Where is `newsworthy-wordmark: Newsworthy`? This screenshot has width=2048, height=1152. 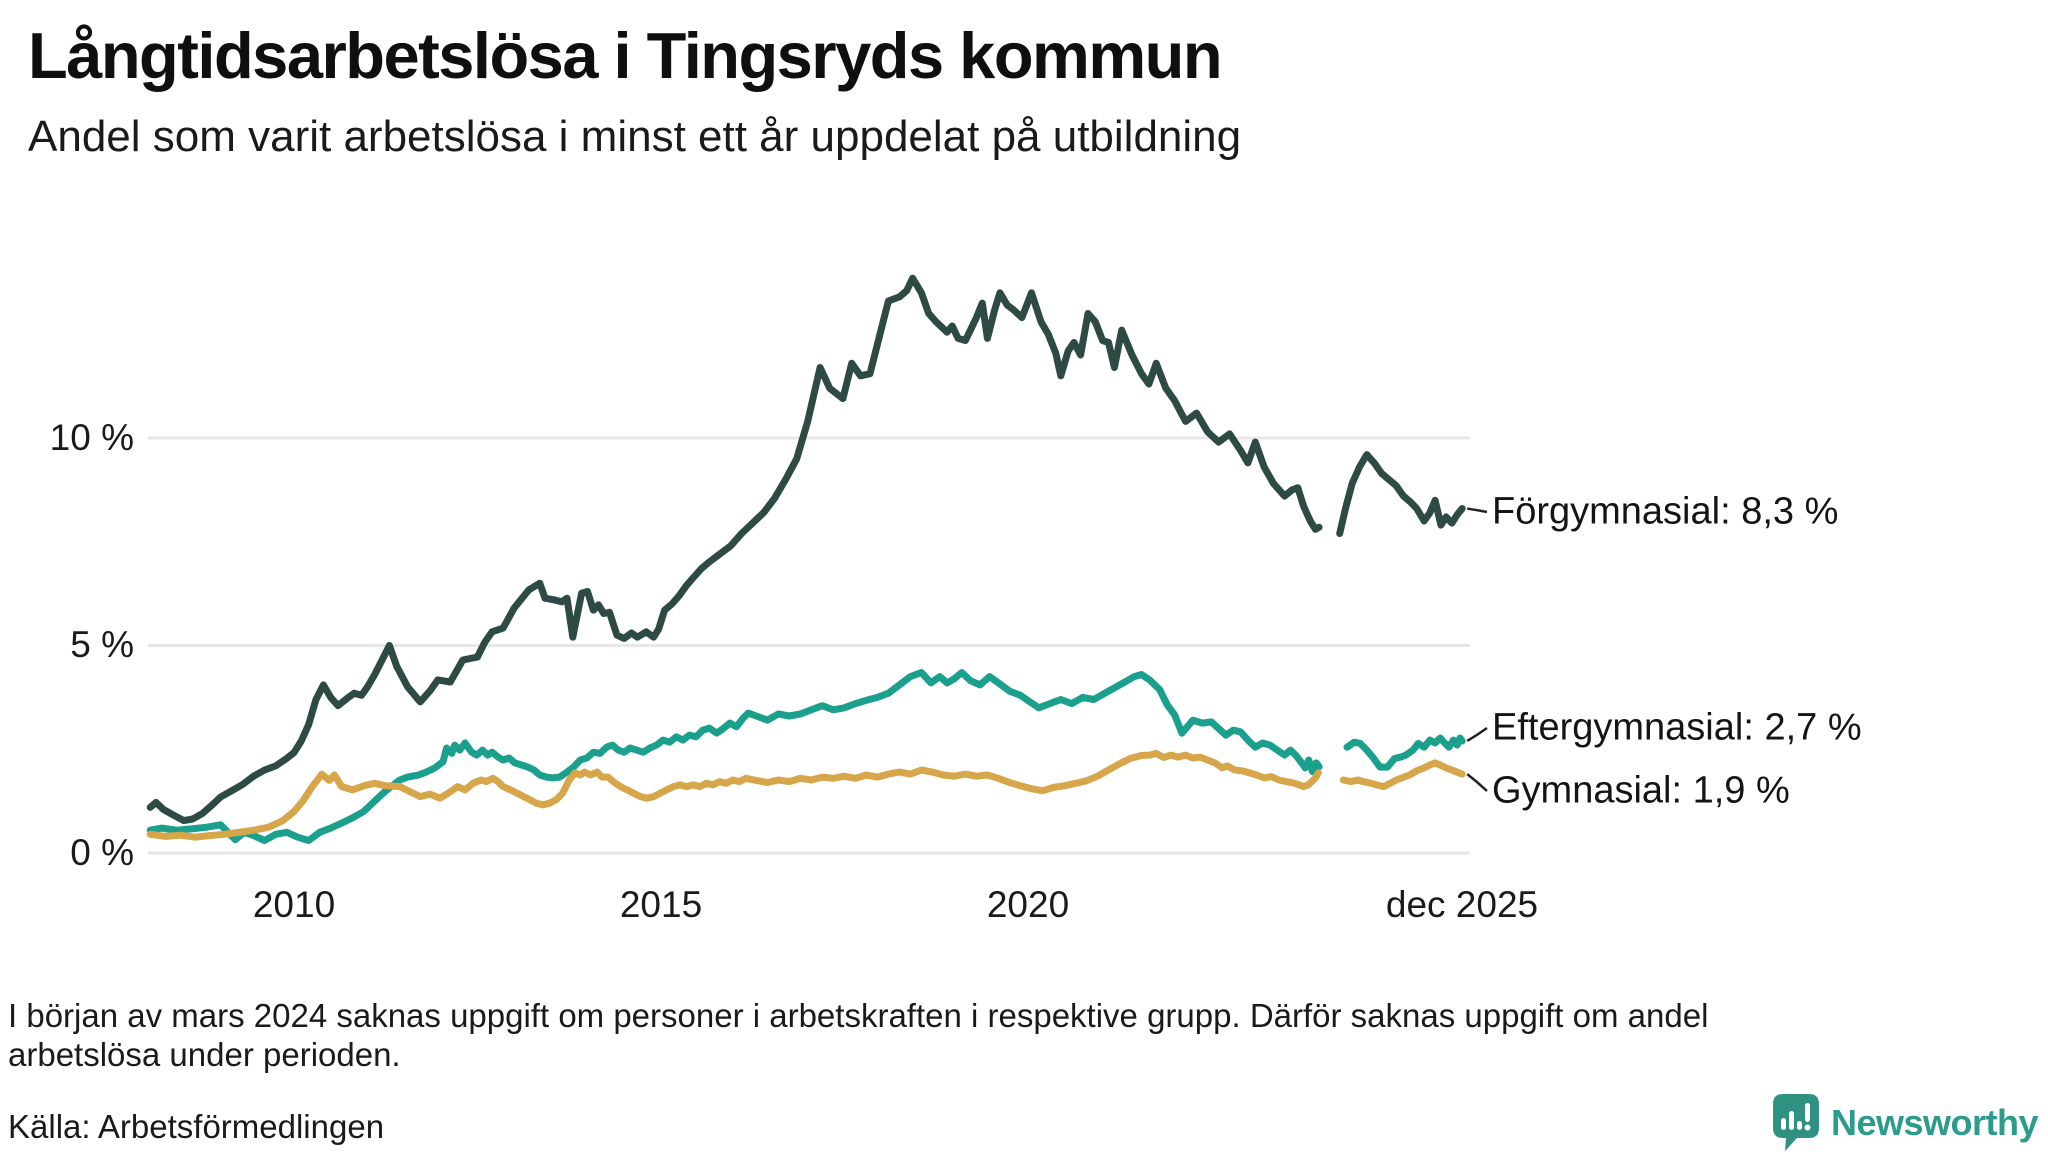 newsworthy-wordmark: Newsworthy is located at coordinates (1934, 1122).